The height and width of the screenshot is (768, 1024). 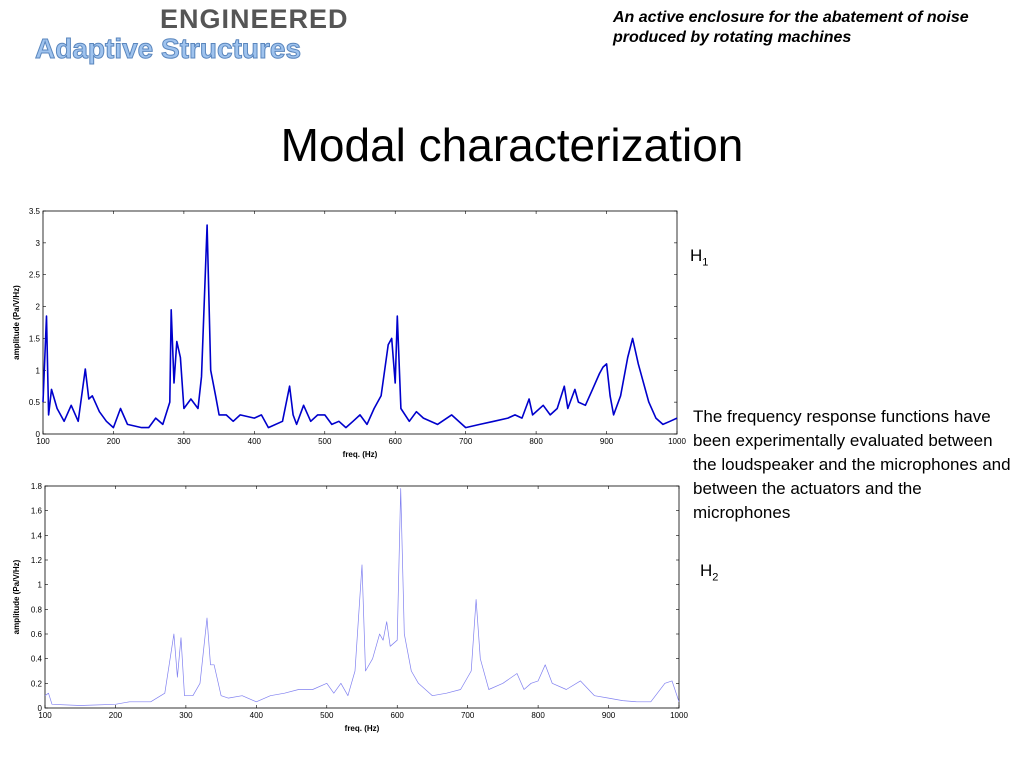 What do you see at coordinates (37, 486) in the screenshot?
I see `y-tick-label: 1.8` at bounding box center [37, 486].